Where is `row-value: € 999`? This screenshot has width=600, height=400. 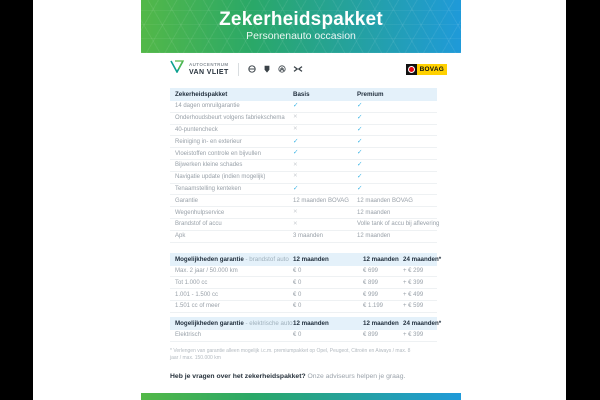
row-value: € 999 is located at coordinates (371, 294).